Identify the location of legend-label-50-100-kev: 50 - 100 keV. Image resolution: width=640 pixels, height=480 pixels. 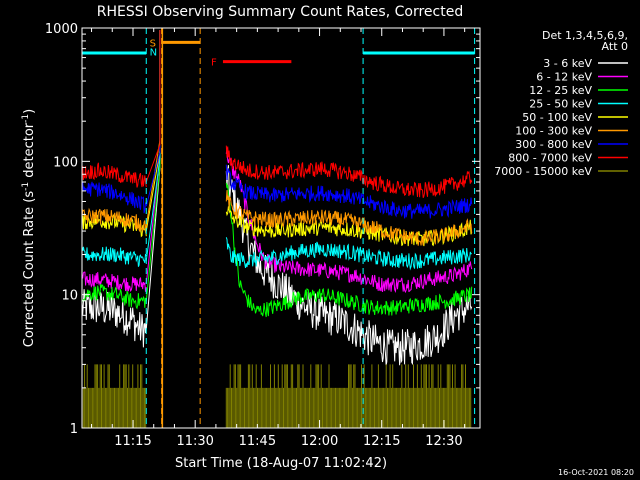
(557, 117).